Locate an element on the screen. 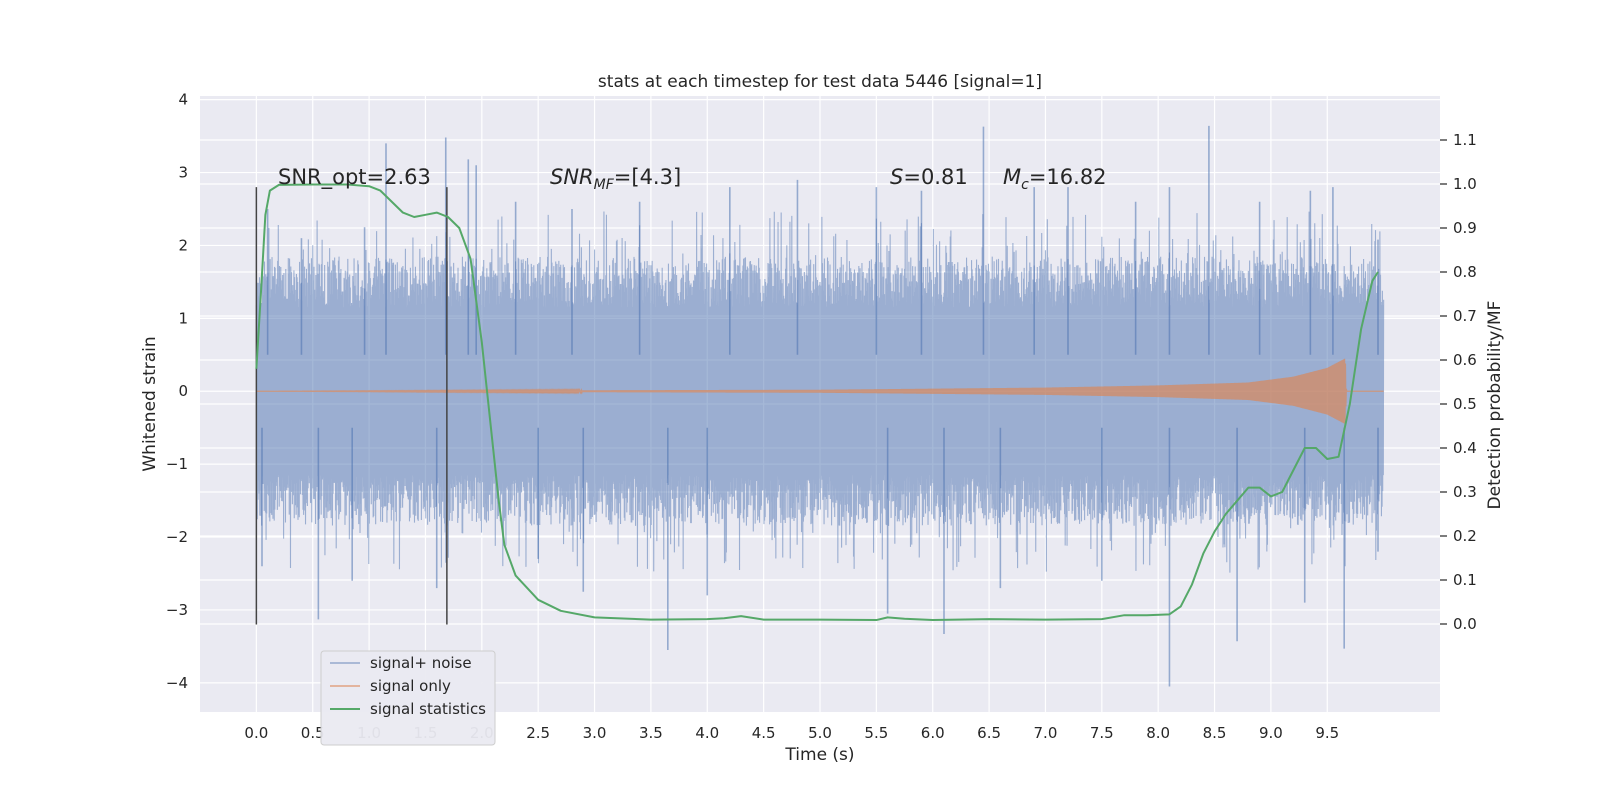 The width and height of the screenshot is (1600, 800). x-tick-label-1: 0.5 is located at coordinates (313, 733).